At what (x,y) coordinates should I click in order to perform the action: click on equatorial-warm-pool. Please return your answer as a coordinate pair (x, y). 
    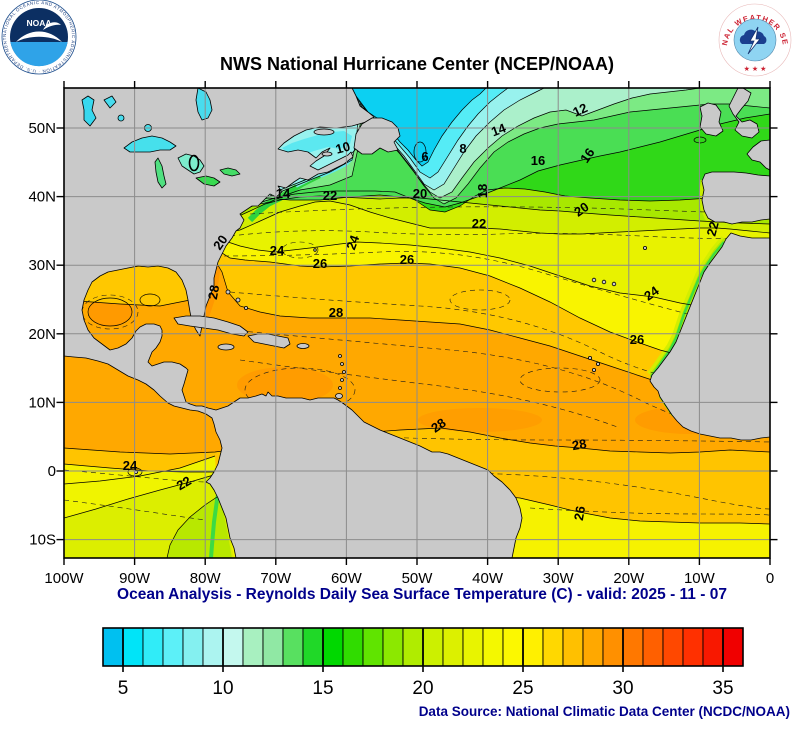
    Looking at the image, I should click on (480, 420).